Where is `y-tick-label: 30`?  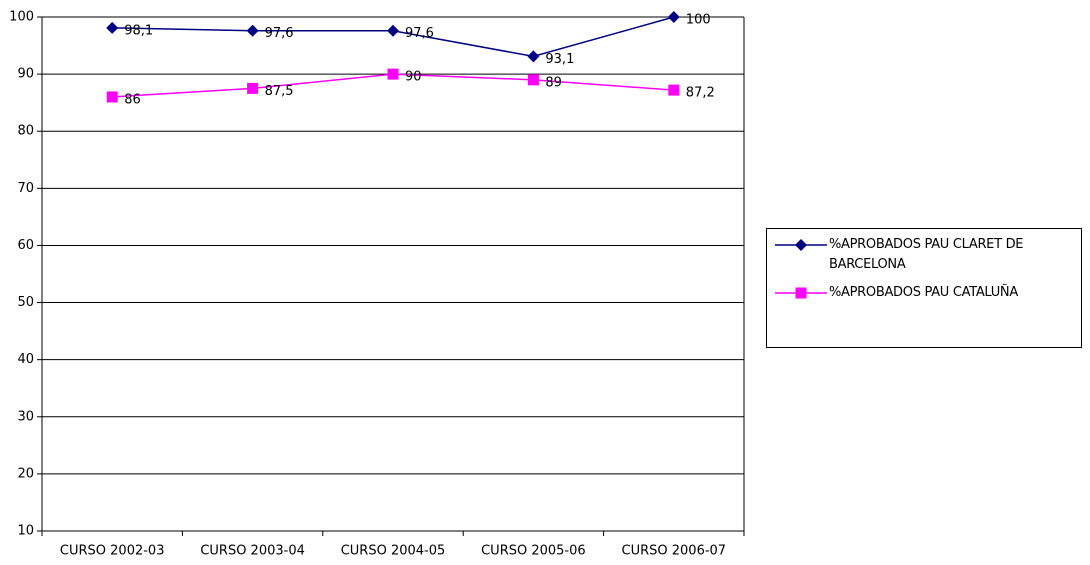
y-tick-label: 30 is located at coordinates (25, 416).